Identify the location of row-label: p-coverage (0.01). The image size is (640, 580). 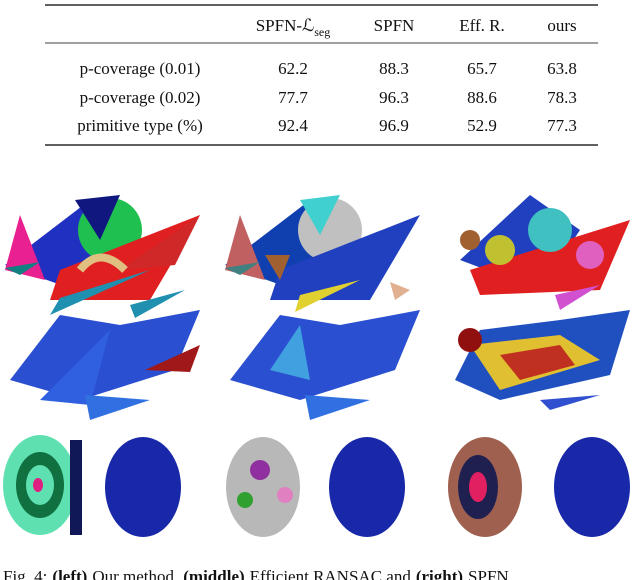
(140, 68).